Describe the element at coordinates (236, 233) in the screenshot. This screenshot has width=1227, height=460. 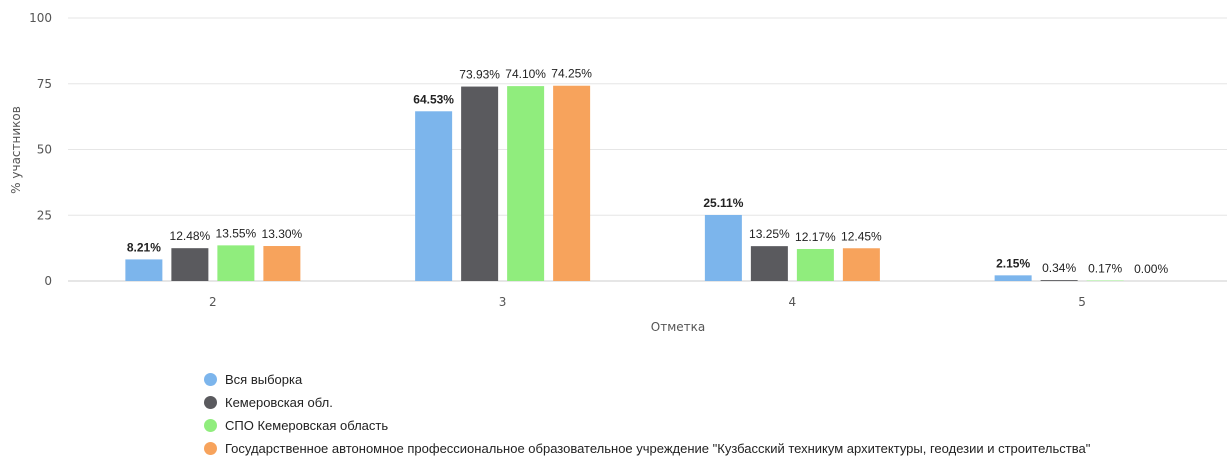
I see `data-label: 13.55%` at that location.